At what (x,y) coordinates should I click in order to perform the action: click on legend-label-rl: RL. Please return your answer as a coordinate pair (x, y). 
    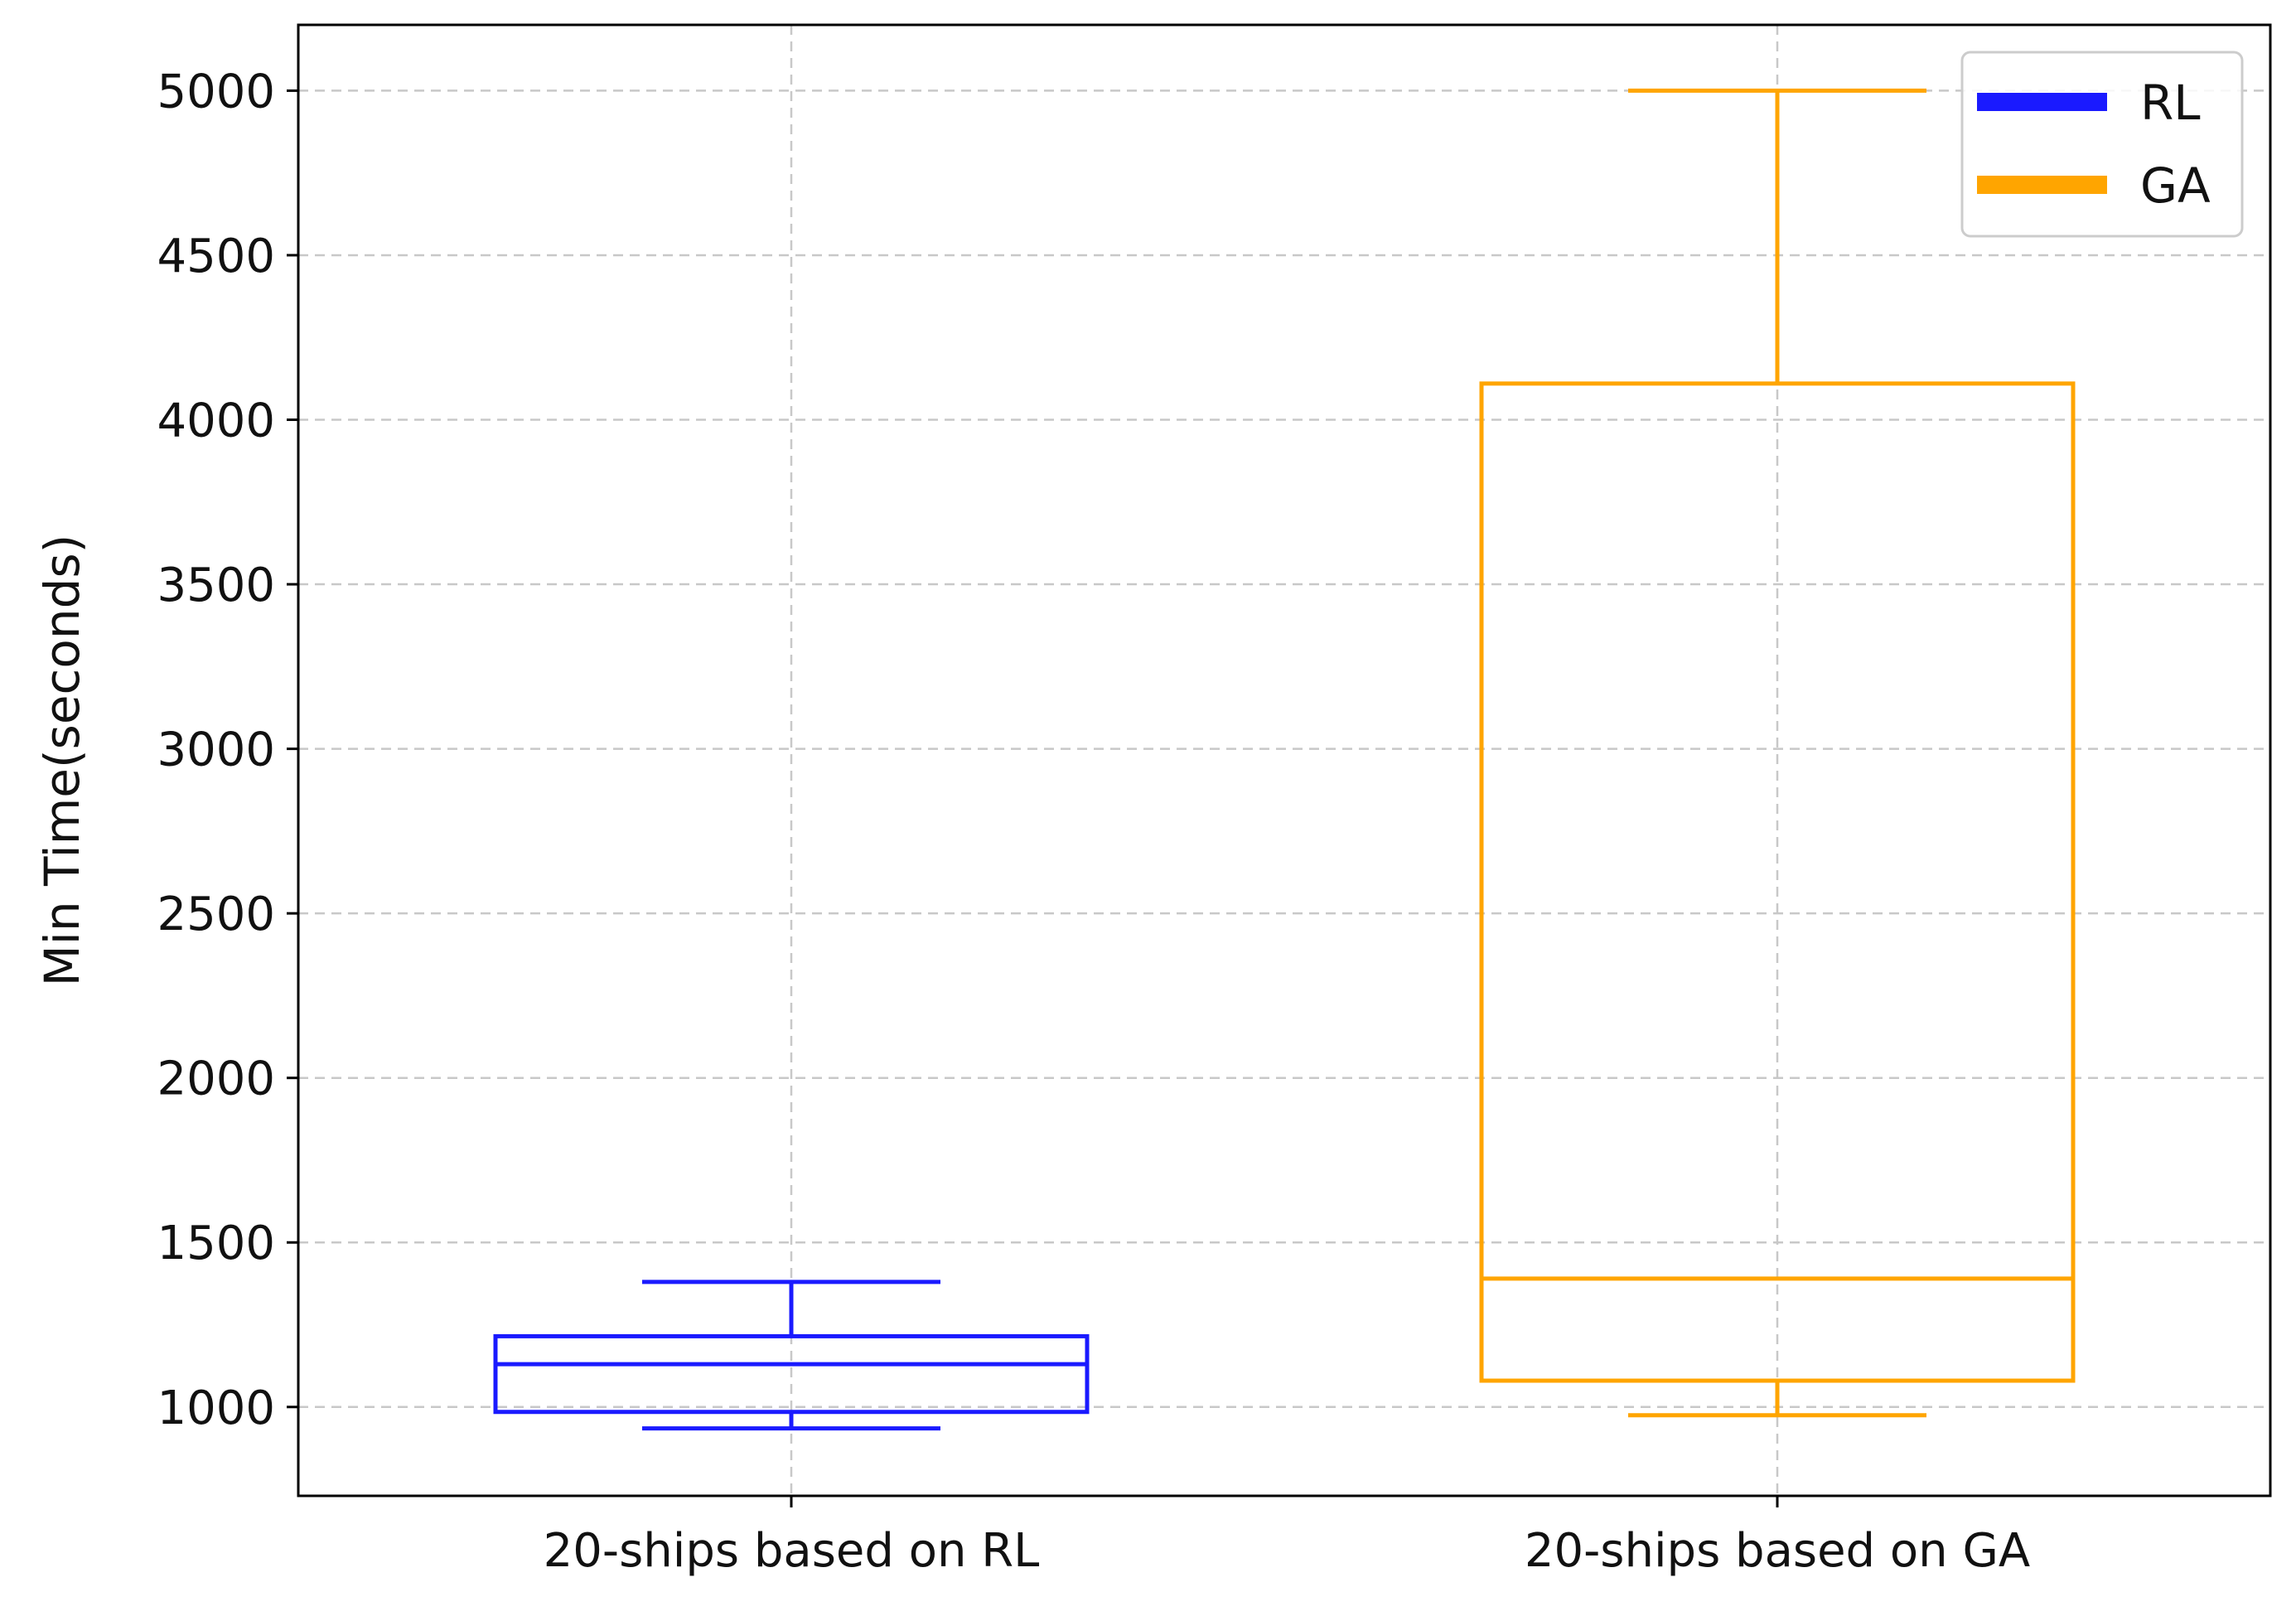
    Looking at the image, I should click on (2171, 103).